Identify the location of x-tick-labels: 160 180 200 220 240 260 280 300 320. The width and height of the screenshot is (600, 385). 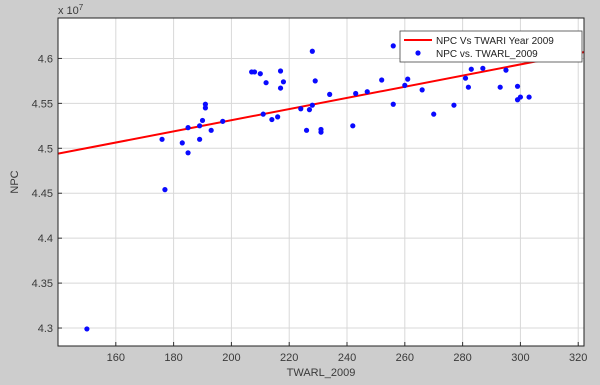
(347, 358).